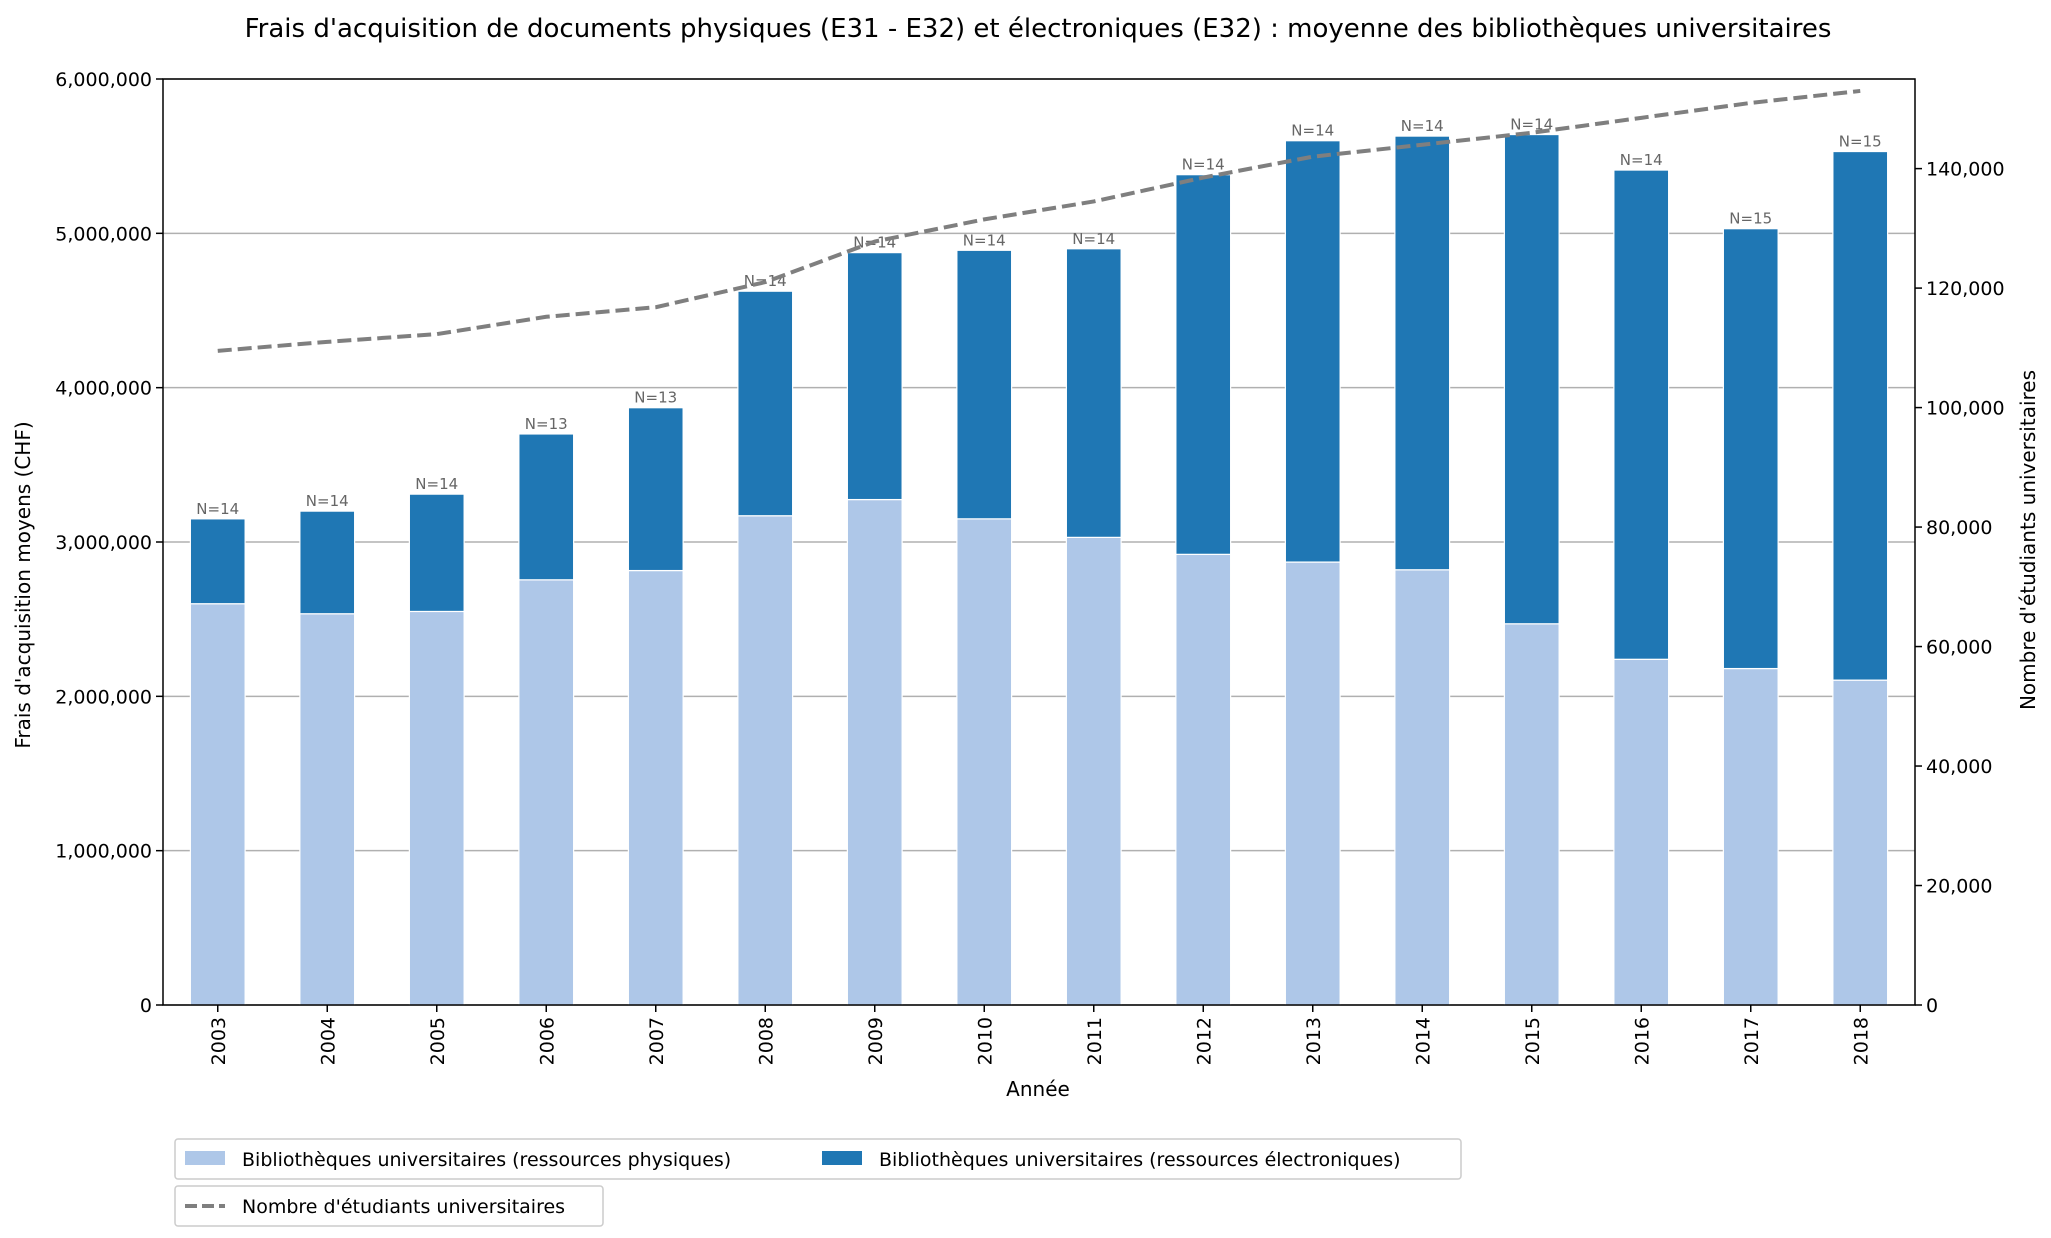 This screenshot has width=2051, height=1238. What do you see at coordinates (1531, 814) in the screenshot?
I see `bar-physique-2015` at bounding box center [1531, 814].